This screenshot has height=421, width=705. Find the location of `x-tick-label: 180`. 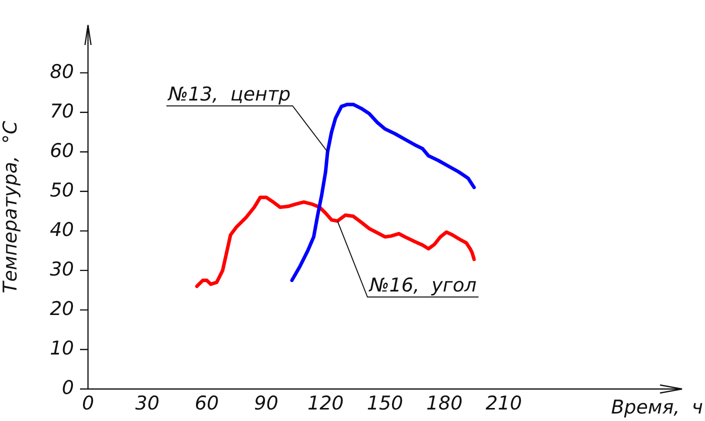

x-tick-label: 180 is located at coordinates (444, 403).